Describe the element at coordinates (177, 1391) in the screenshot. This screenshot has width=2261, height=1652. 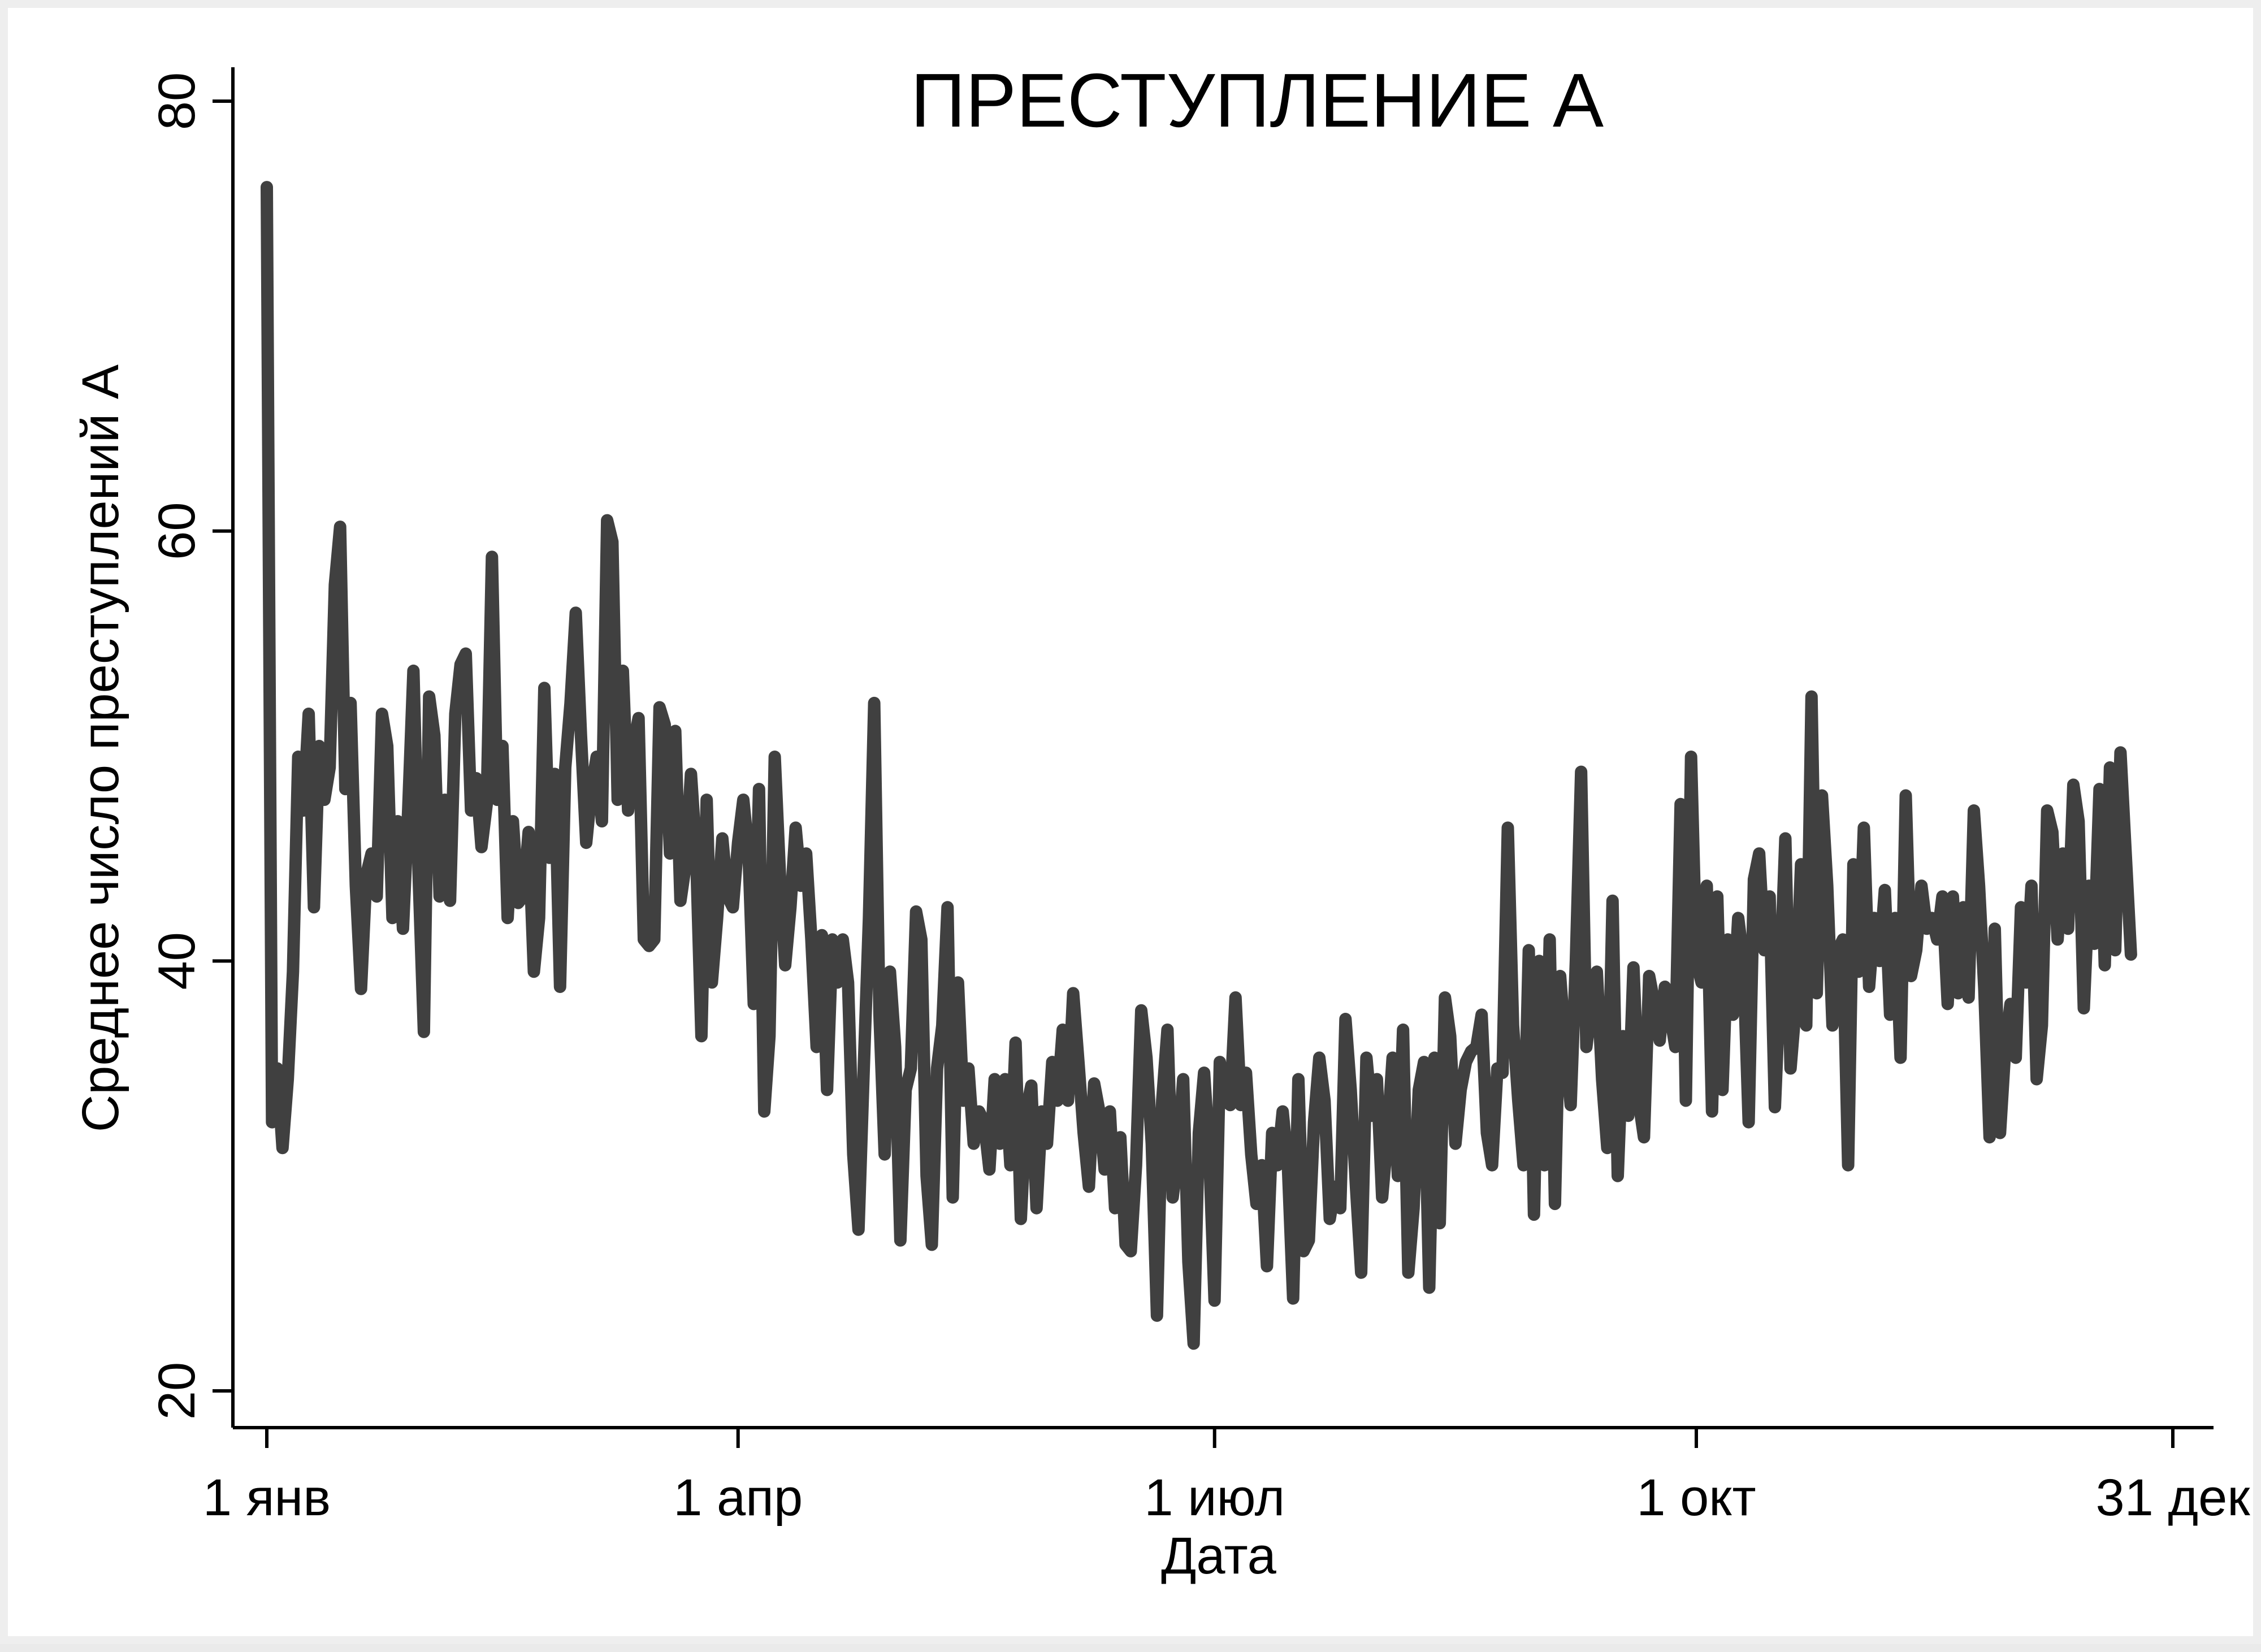
I see `y-tick-label: 20` at that location.